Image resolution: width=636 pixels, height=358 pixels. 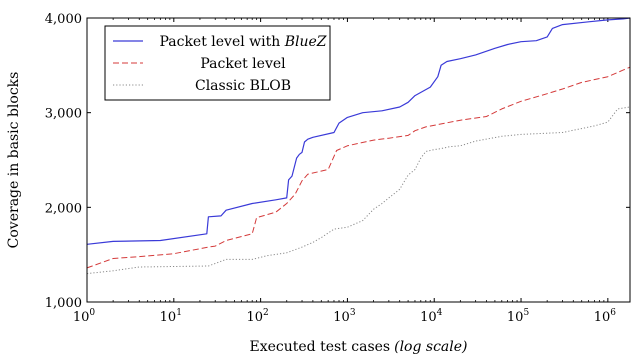 What do you see at coordinates (431, 316) in the screenshot?
I see `x-tick-label: 10⁴` at bounding box center [431, 316].